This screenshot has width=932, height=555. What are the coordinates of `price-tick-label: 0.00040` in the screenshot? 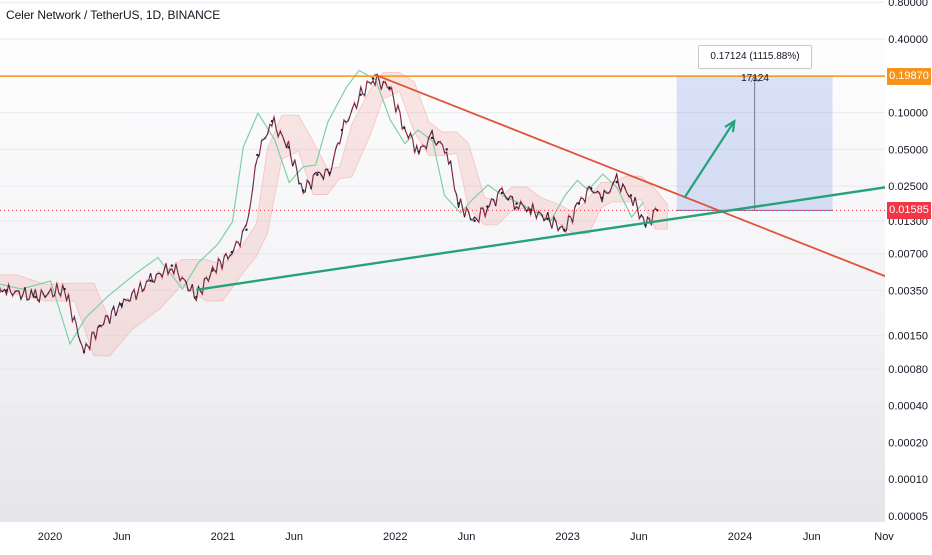 It's located at (908, 407).